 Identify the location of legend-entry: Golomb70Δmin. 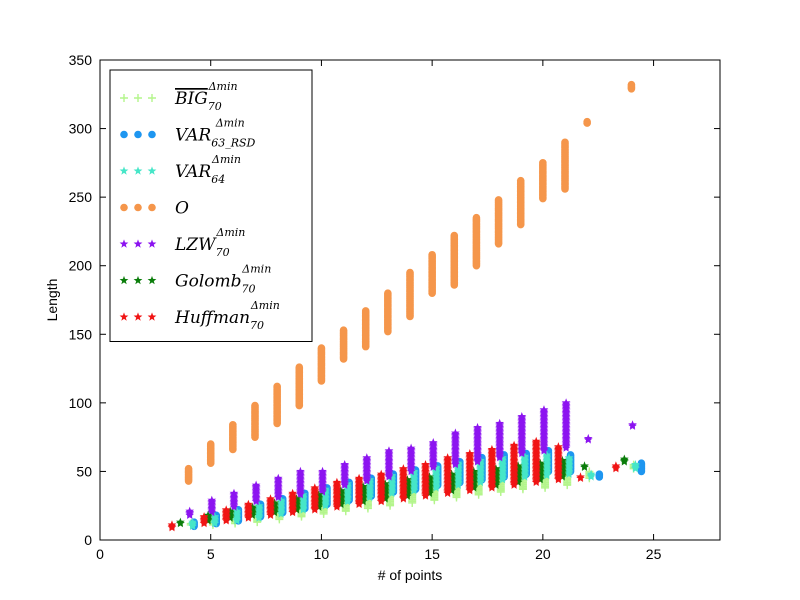
(195, 279).